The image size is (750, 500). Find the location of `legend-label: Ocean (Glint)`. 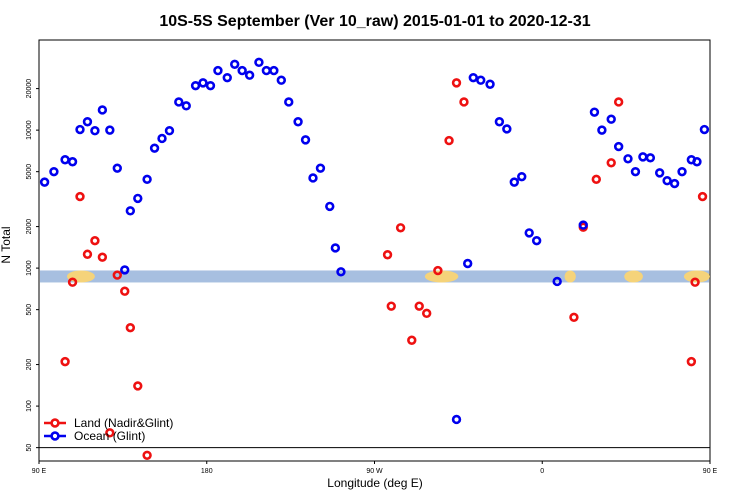

legend-label: Ocean (Glint) is located at coordinates (109, 436).